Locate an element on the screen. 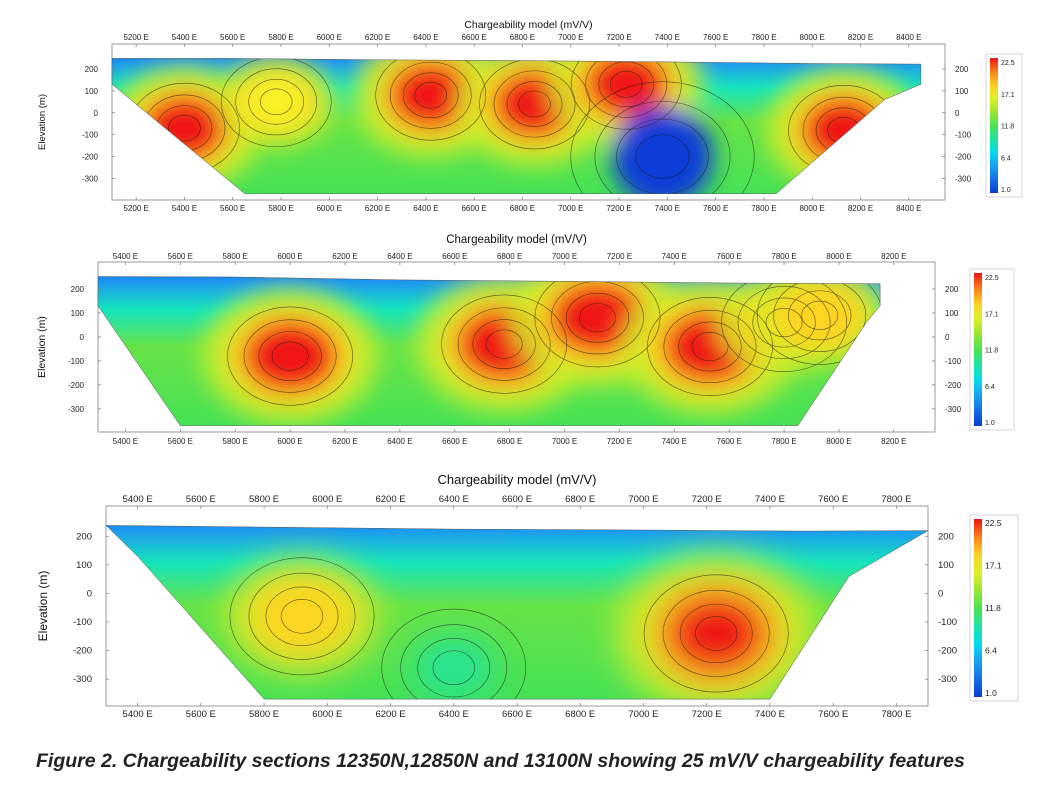 The image size is (1048, 795). chargeability-field is located at coordinates (489, 351).